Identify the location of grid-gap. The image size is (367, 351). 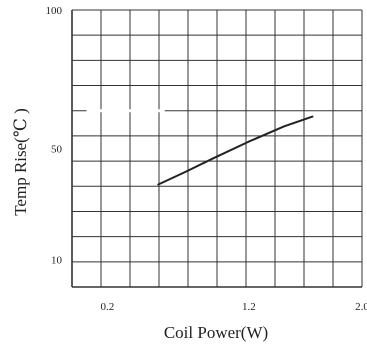
(125, 111).